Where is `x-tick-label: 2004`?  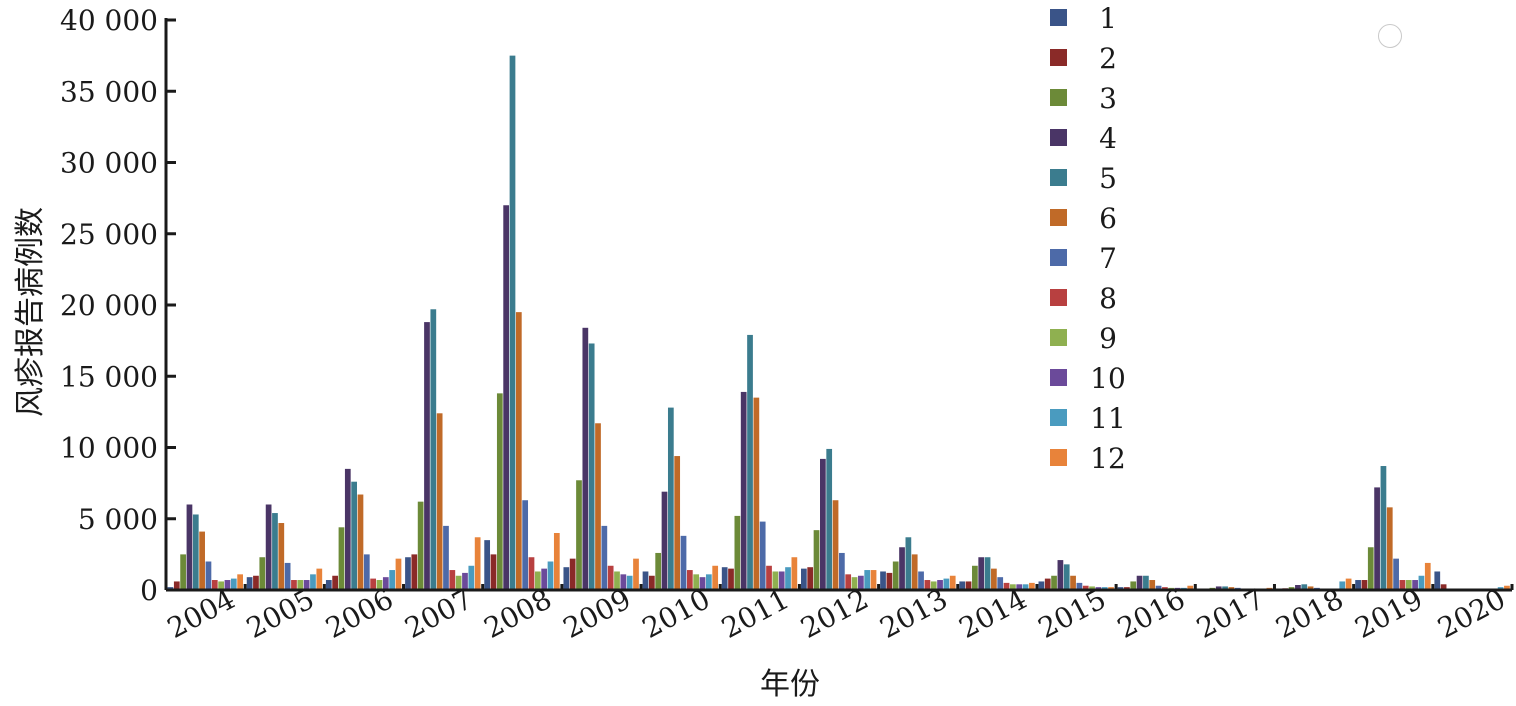
x-tick-label: 2004 is located at coordinates (201, 613).